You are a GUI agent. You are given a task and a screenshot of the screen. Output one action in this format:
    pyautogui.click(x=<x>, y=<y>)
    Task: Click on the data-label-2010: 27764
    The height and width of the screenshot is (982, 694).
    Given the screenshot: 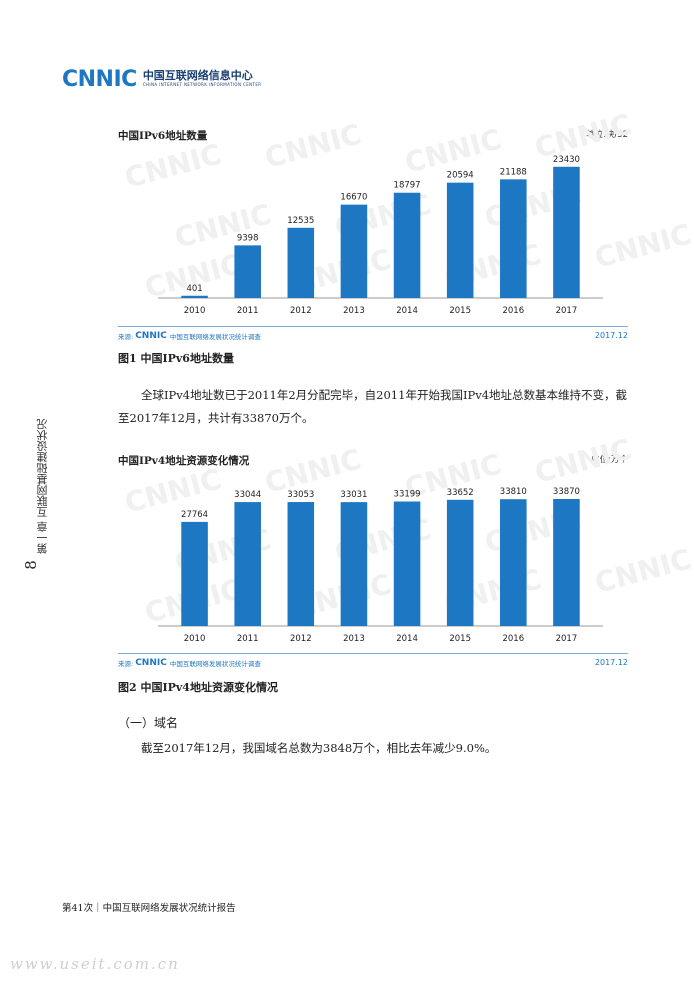 What is the action you would take?
    pyautogui.click(x=194, y=515)
    